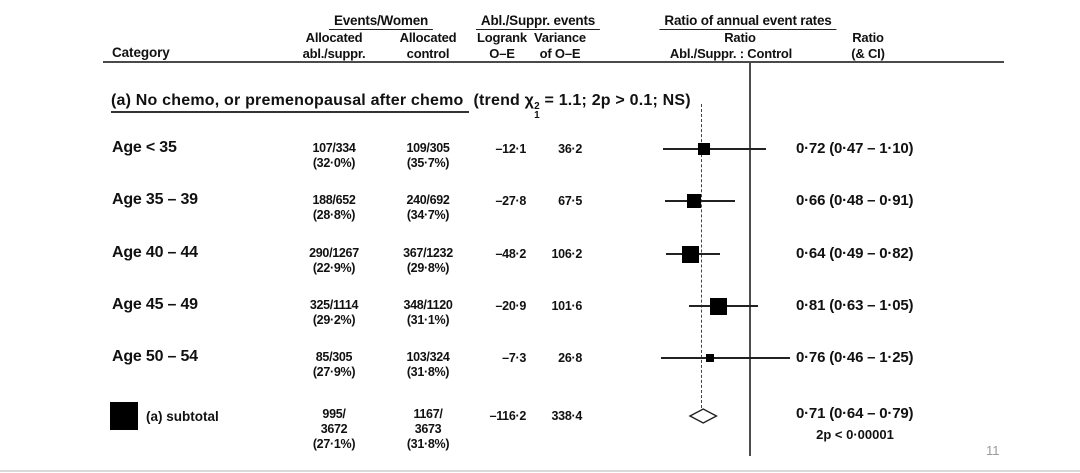 Image resolution: width=1080 pixels, height=473 pixels. Describe the element at coordinates (155, 199) in the screenshot. I see `row-label: Age 35 – 39` at that location.